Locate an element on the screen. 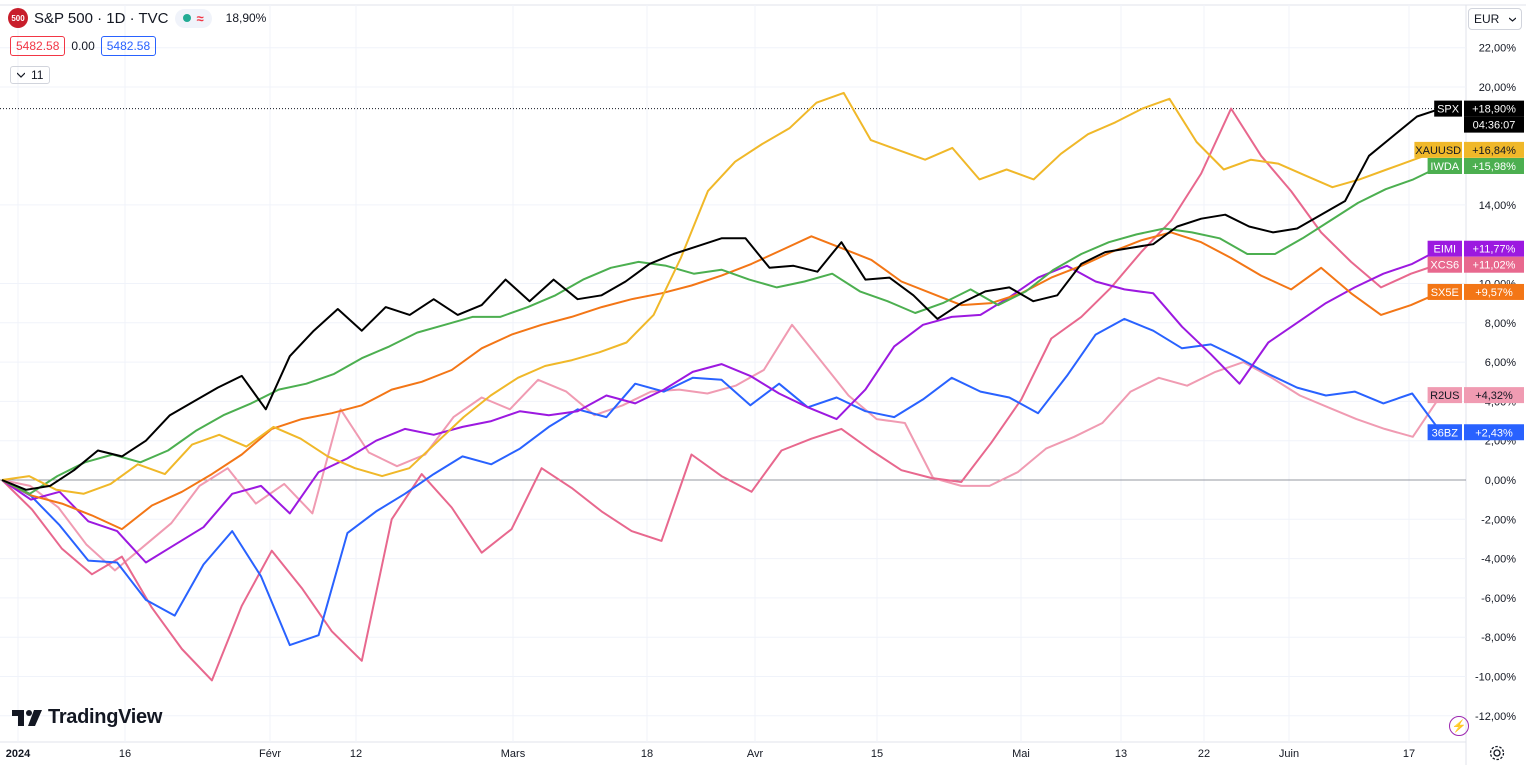 The image size is (1526, 765). y-tick-label: 8,00% is located at coordinates (1500, 324).